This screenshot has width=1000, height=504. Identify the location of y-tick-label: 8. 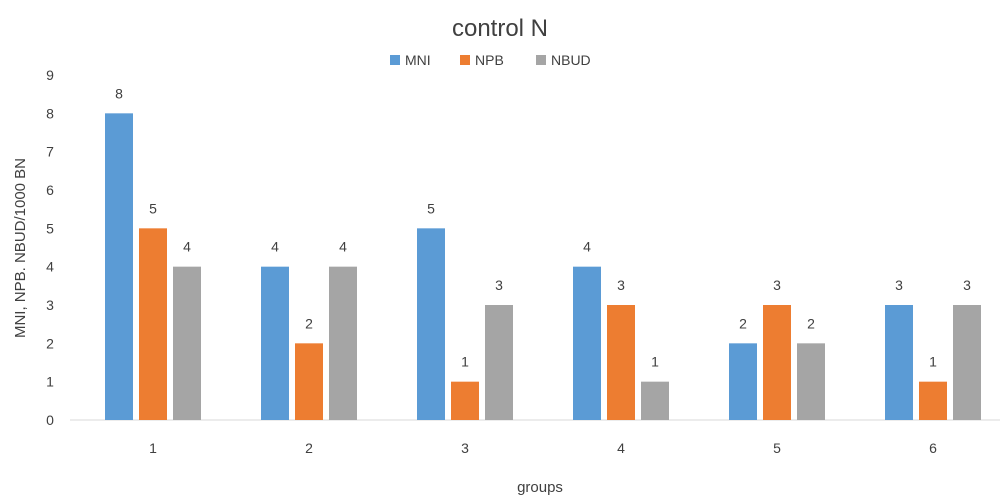
(50, 113).